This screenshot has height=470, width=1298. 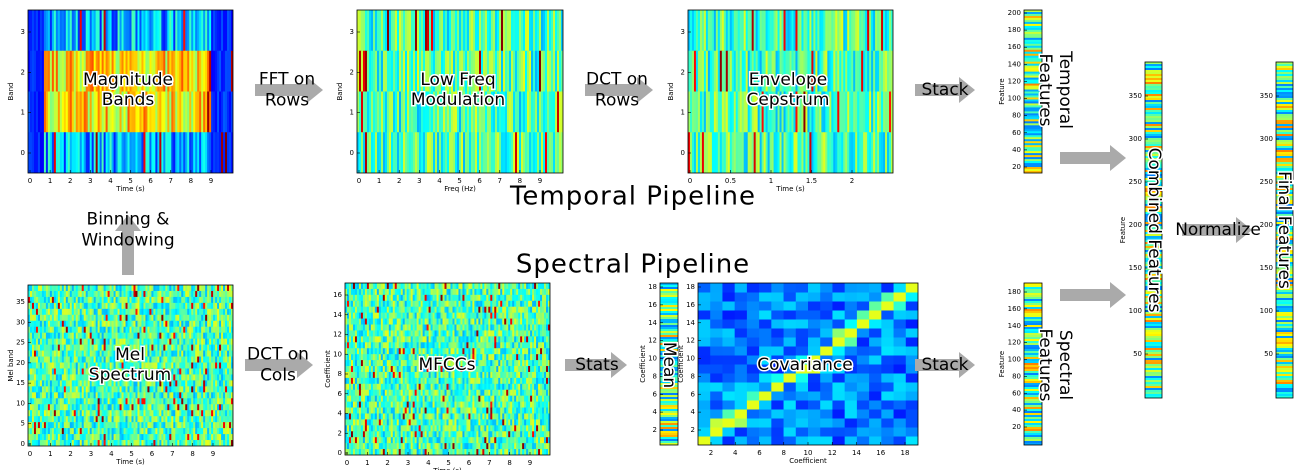 I want to click on panel-label: Low Freq, so click(x=457, y=80).